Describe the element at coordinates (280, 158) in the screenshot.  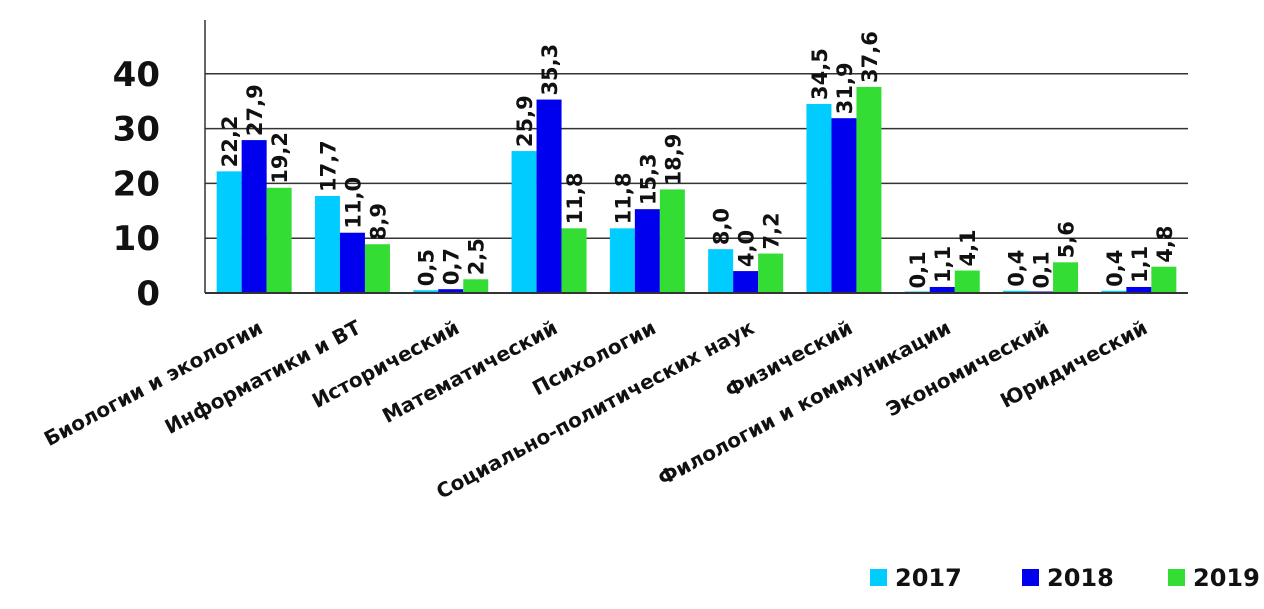
I see `data-label: 19,2` at that location.